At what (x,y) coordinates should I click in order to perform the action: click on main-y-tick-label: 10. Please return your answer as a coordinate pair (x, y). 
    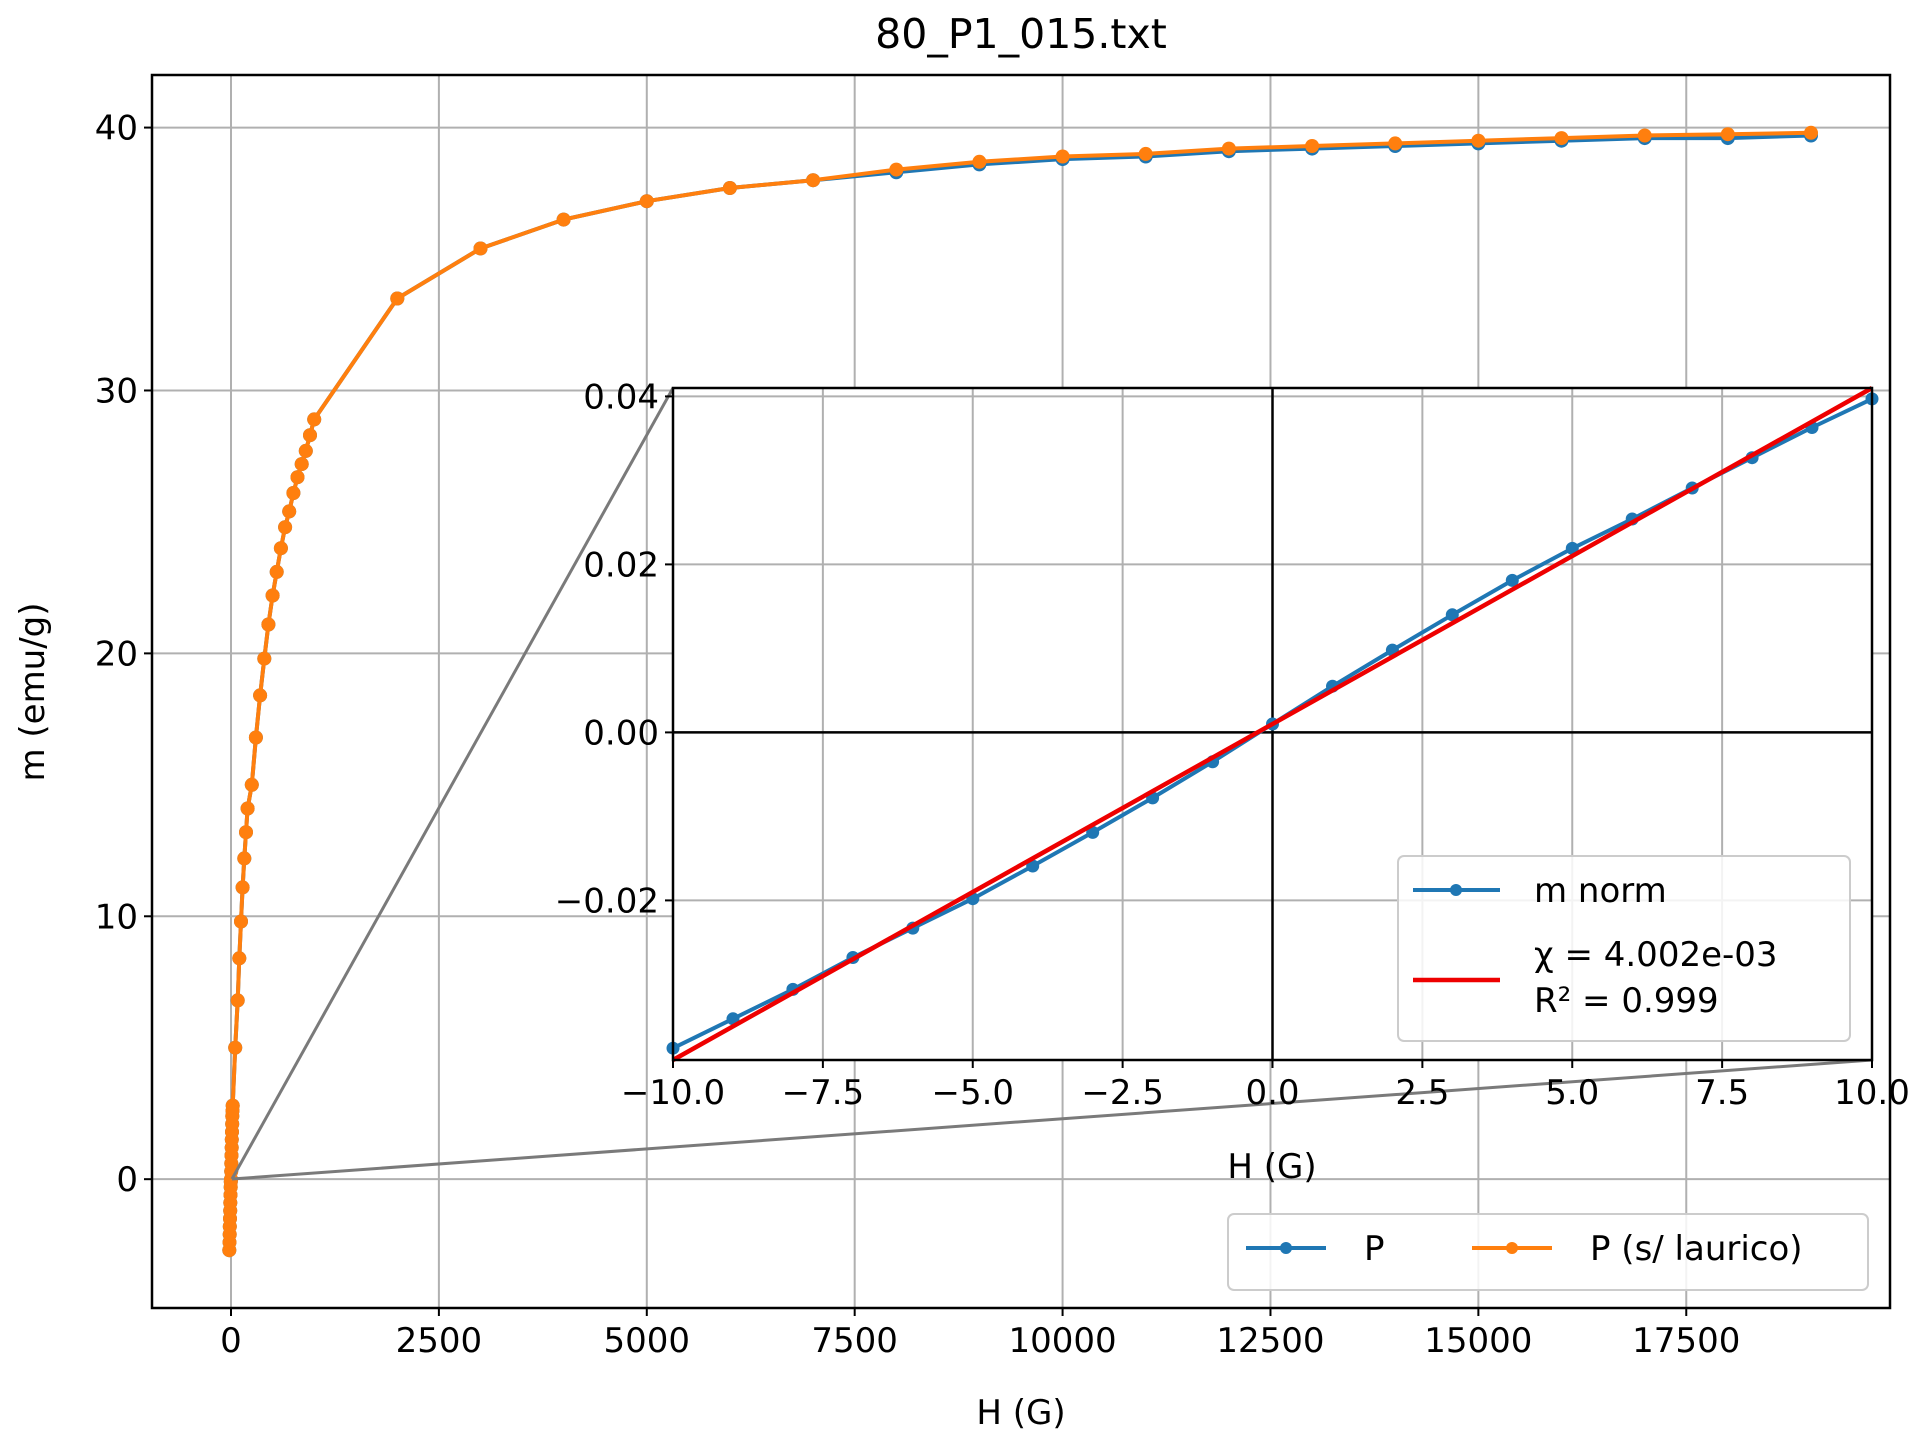
    Looking at the image, I should click on (116, 917).